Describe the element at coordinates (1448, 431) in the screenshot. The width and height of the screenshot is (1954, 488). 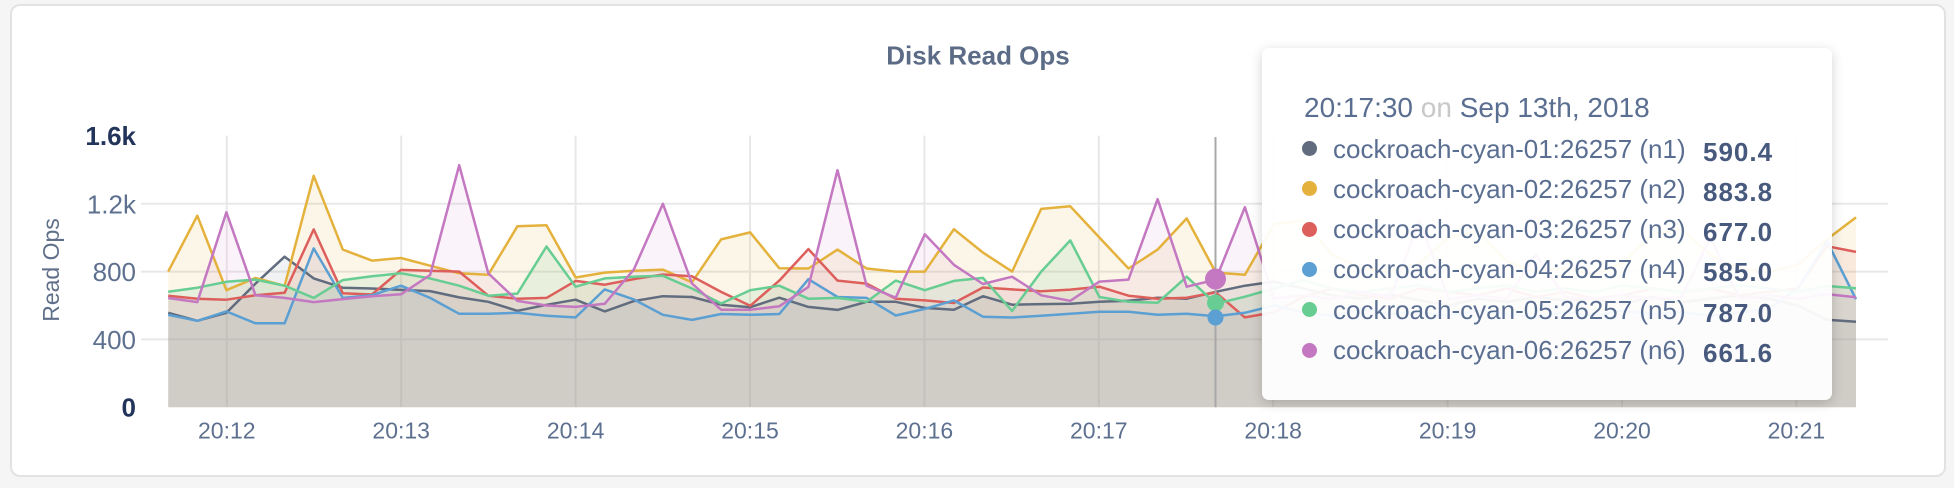
I see `svg-text: 20:19` at that location.